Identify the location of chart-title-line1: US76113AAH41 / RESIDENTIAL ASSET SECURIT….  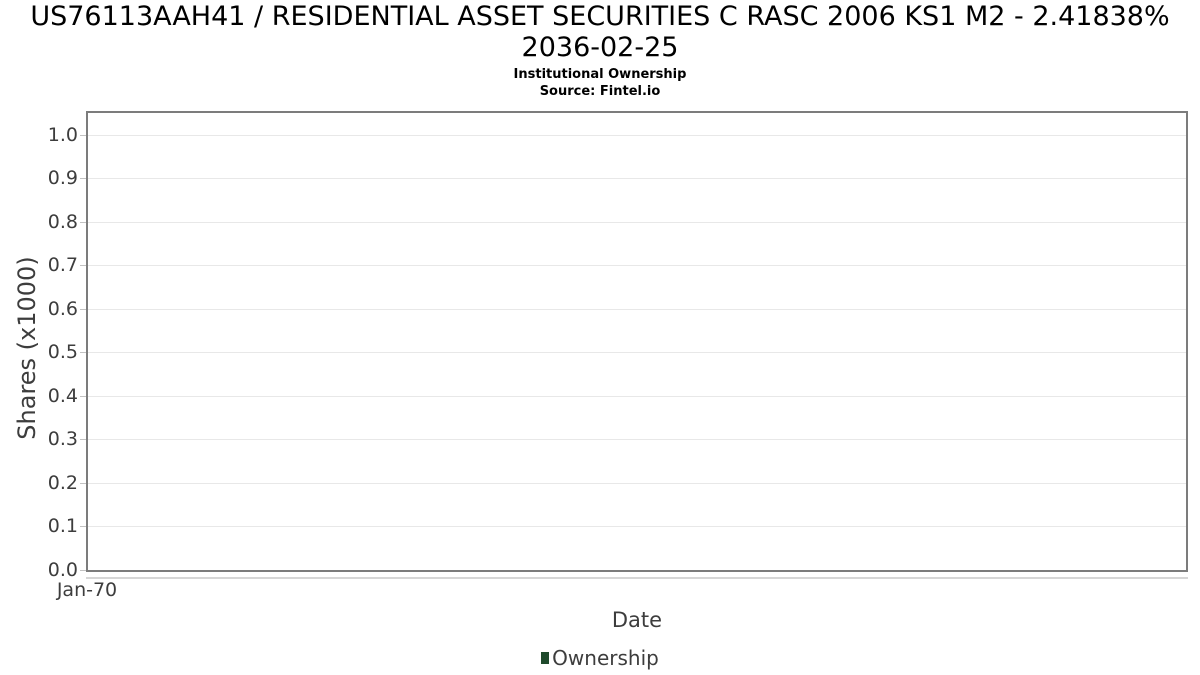
(600, 16).